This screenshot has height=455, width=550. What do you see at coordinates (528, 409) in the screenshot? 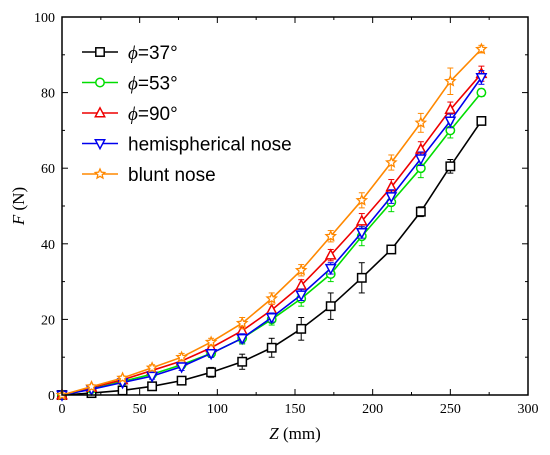
I see `x-tick-label: 300` at bounding box center [528, 409].